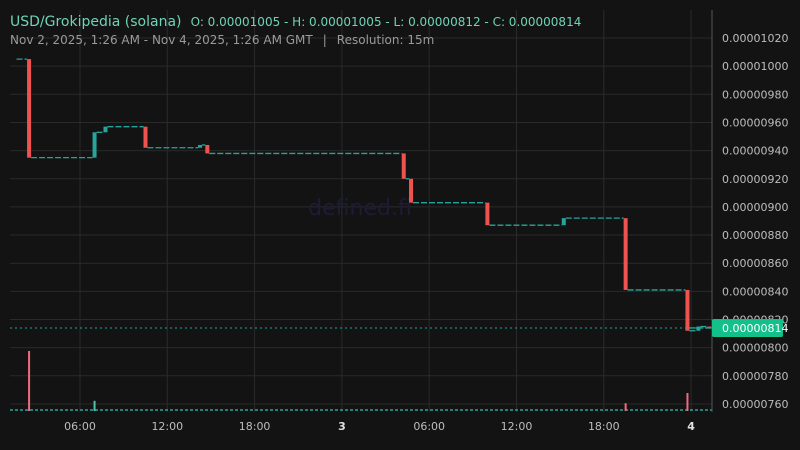  What do you see at coordinates (342, 426) in the screenshot?
I see `time-tick: 3` at bounding box center [342, 426].